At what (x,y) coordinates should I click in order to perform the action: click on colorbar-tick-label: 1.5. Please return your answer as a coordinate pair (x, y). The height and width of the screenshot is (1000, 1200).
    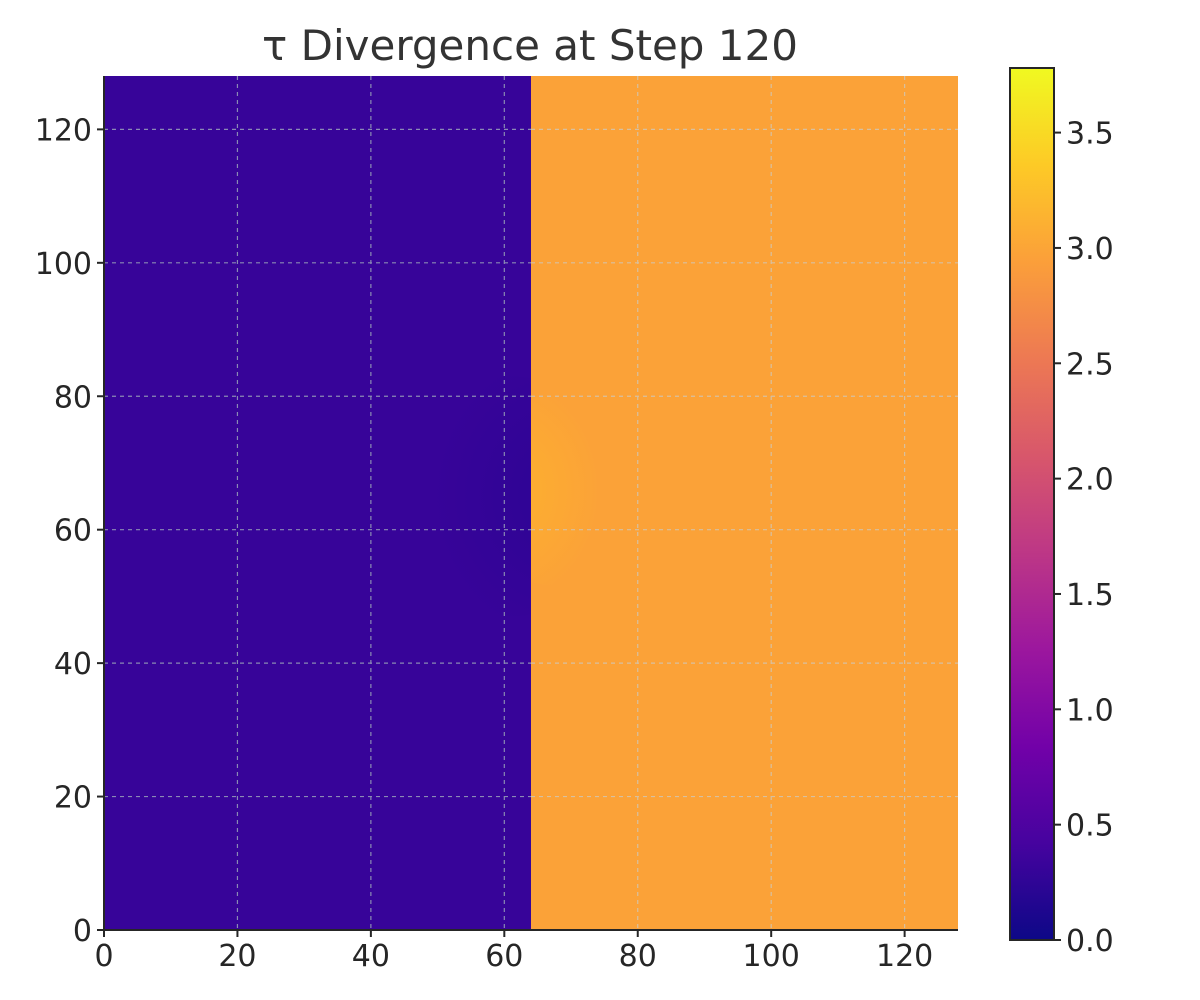
    Looking at the image, I should click on (1090, 595).